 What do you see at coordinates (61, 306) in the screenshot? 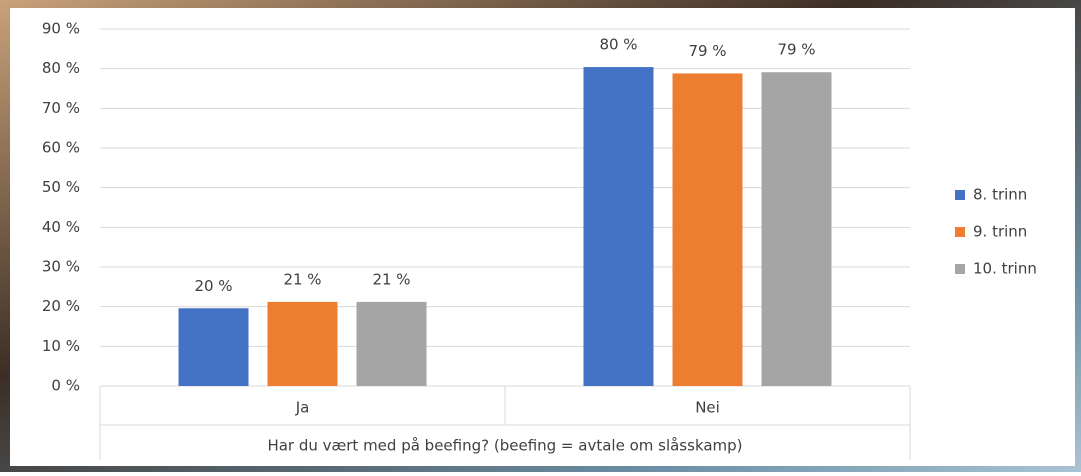
I see `y-tick-label: 20 %` at bounding box center [61, 306].